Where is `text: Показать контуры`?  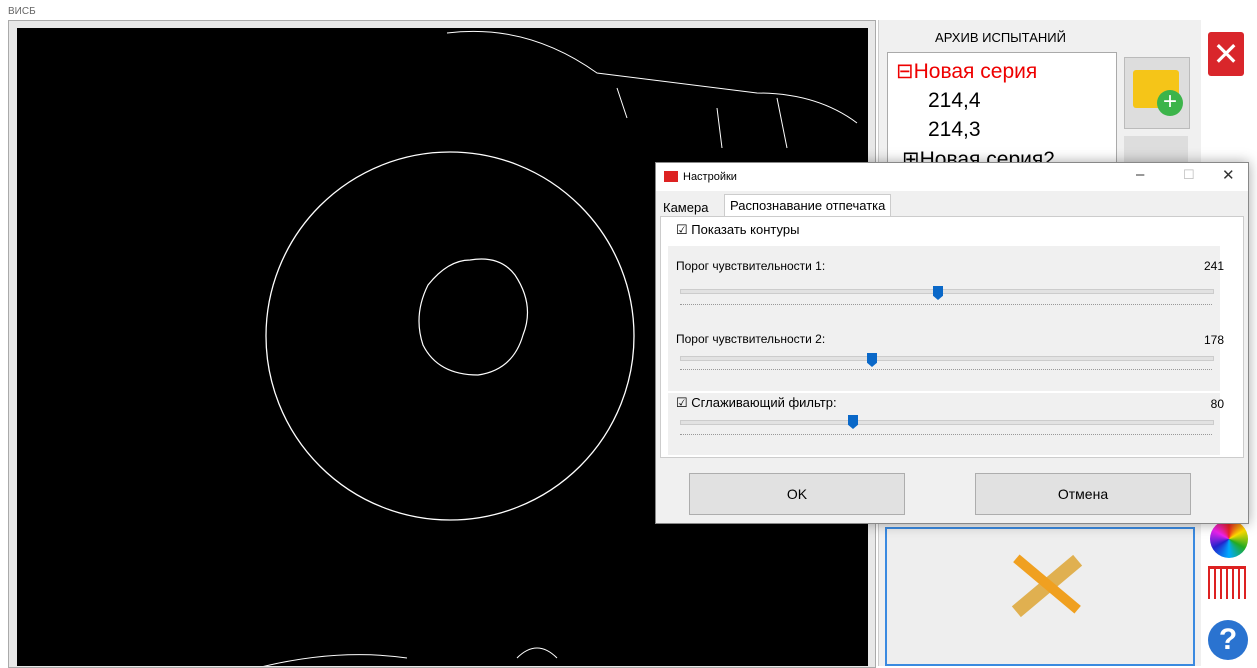
text: Показать контуры is located at coordinates (745, 229).